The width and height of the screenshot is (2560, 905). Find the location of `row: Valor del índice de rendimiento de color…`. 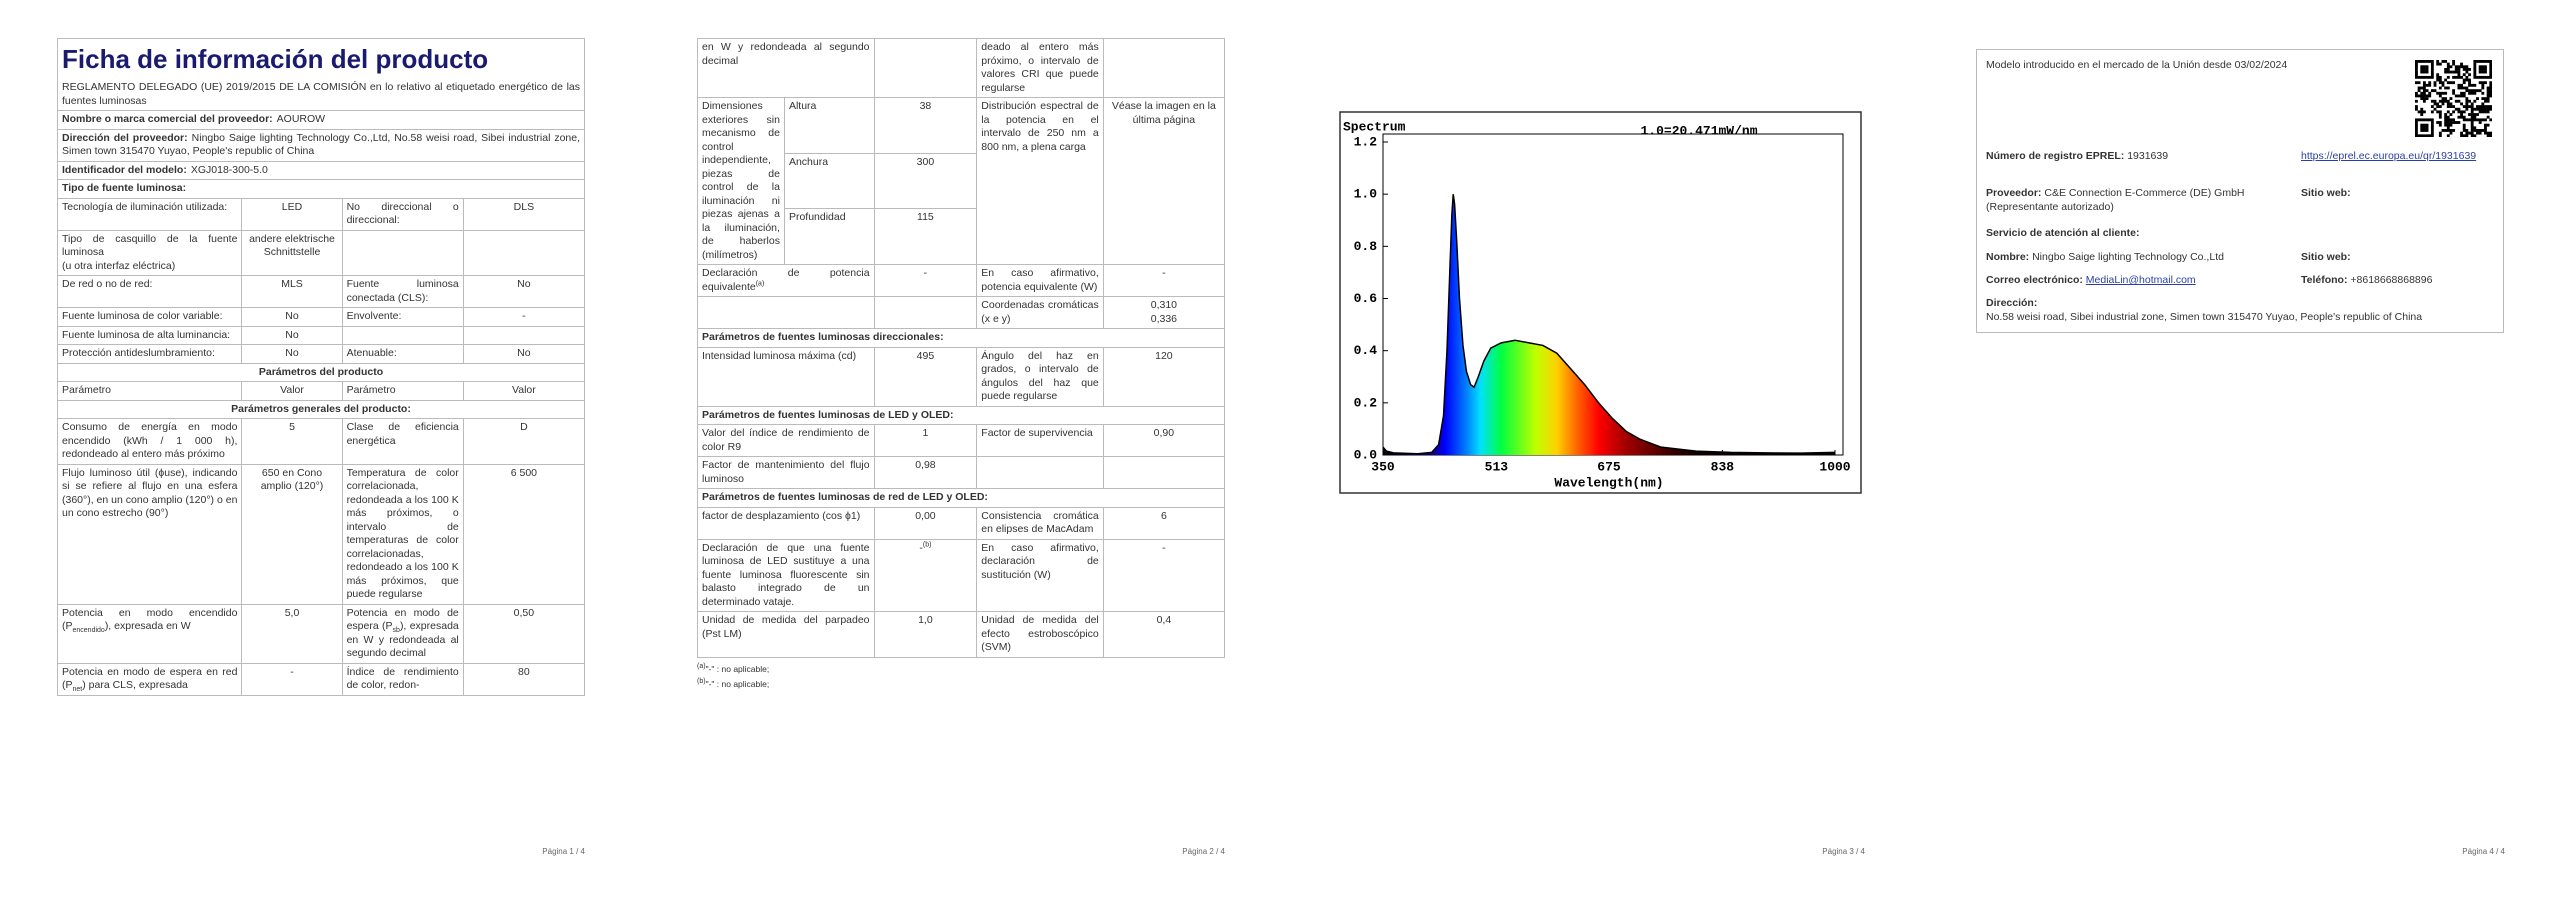

row: Valor del índice de rendimiento de color… is located at coordinates (961, 440).